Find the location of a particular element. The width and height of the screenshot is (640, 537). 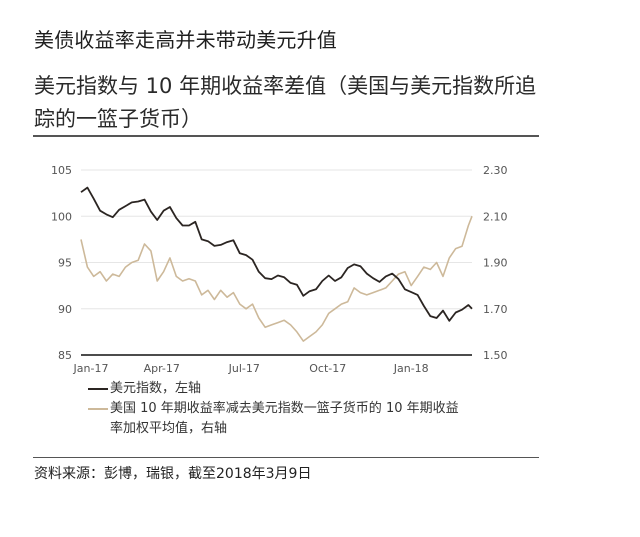

chart-title: 美元指数与 10 年期收益率差值（美国与美元指数所追踪的一篮子货币） is located at coordinates (285, 102).